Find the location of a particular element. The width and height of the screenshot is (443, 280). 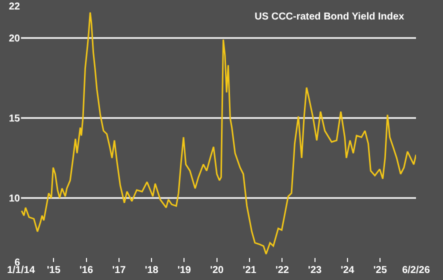

x-tick-label: '21 is located at coordinates (249, 270).